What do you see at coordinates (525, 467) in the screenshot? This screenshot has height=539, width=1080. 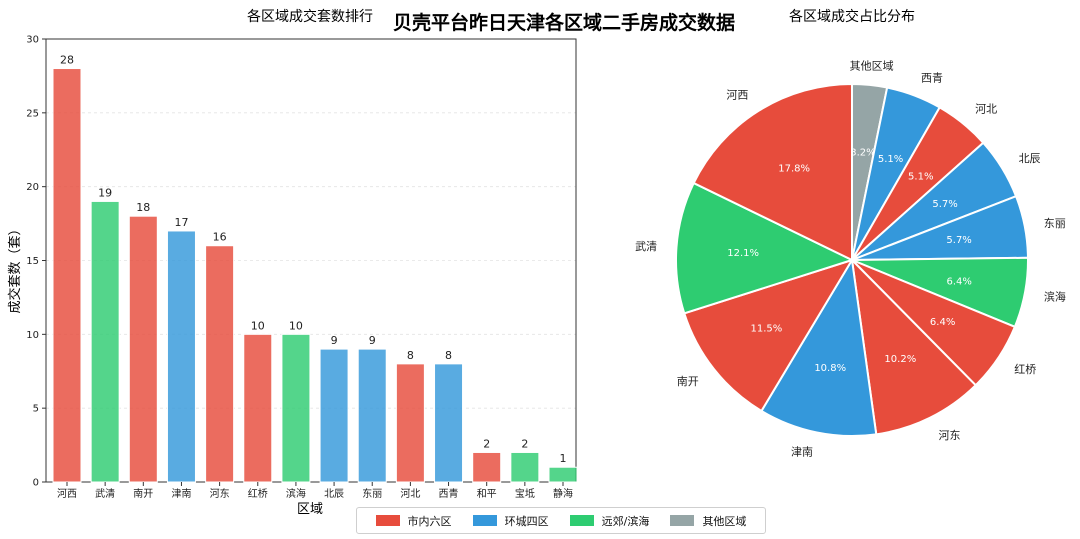 I see `bar-宝坻` at bounding box center [525, 467].